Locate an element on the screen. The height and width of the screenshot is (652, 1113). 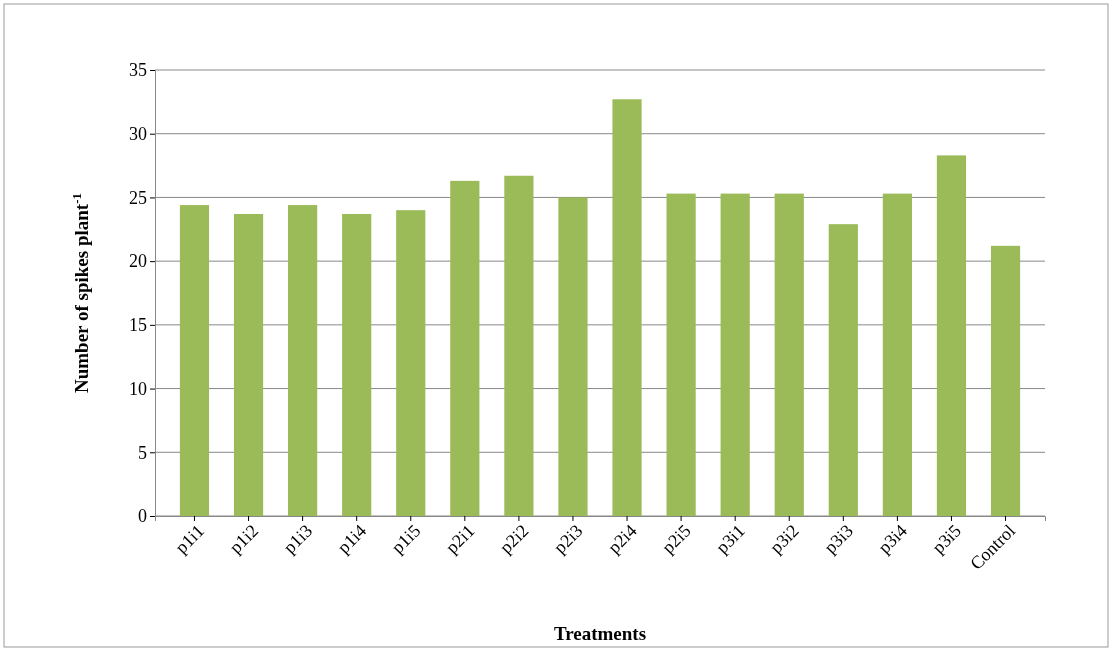
y-tick-label: 0 is located at coordinates (142, 516).